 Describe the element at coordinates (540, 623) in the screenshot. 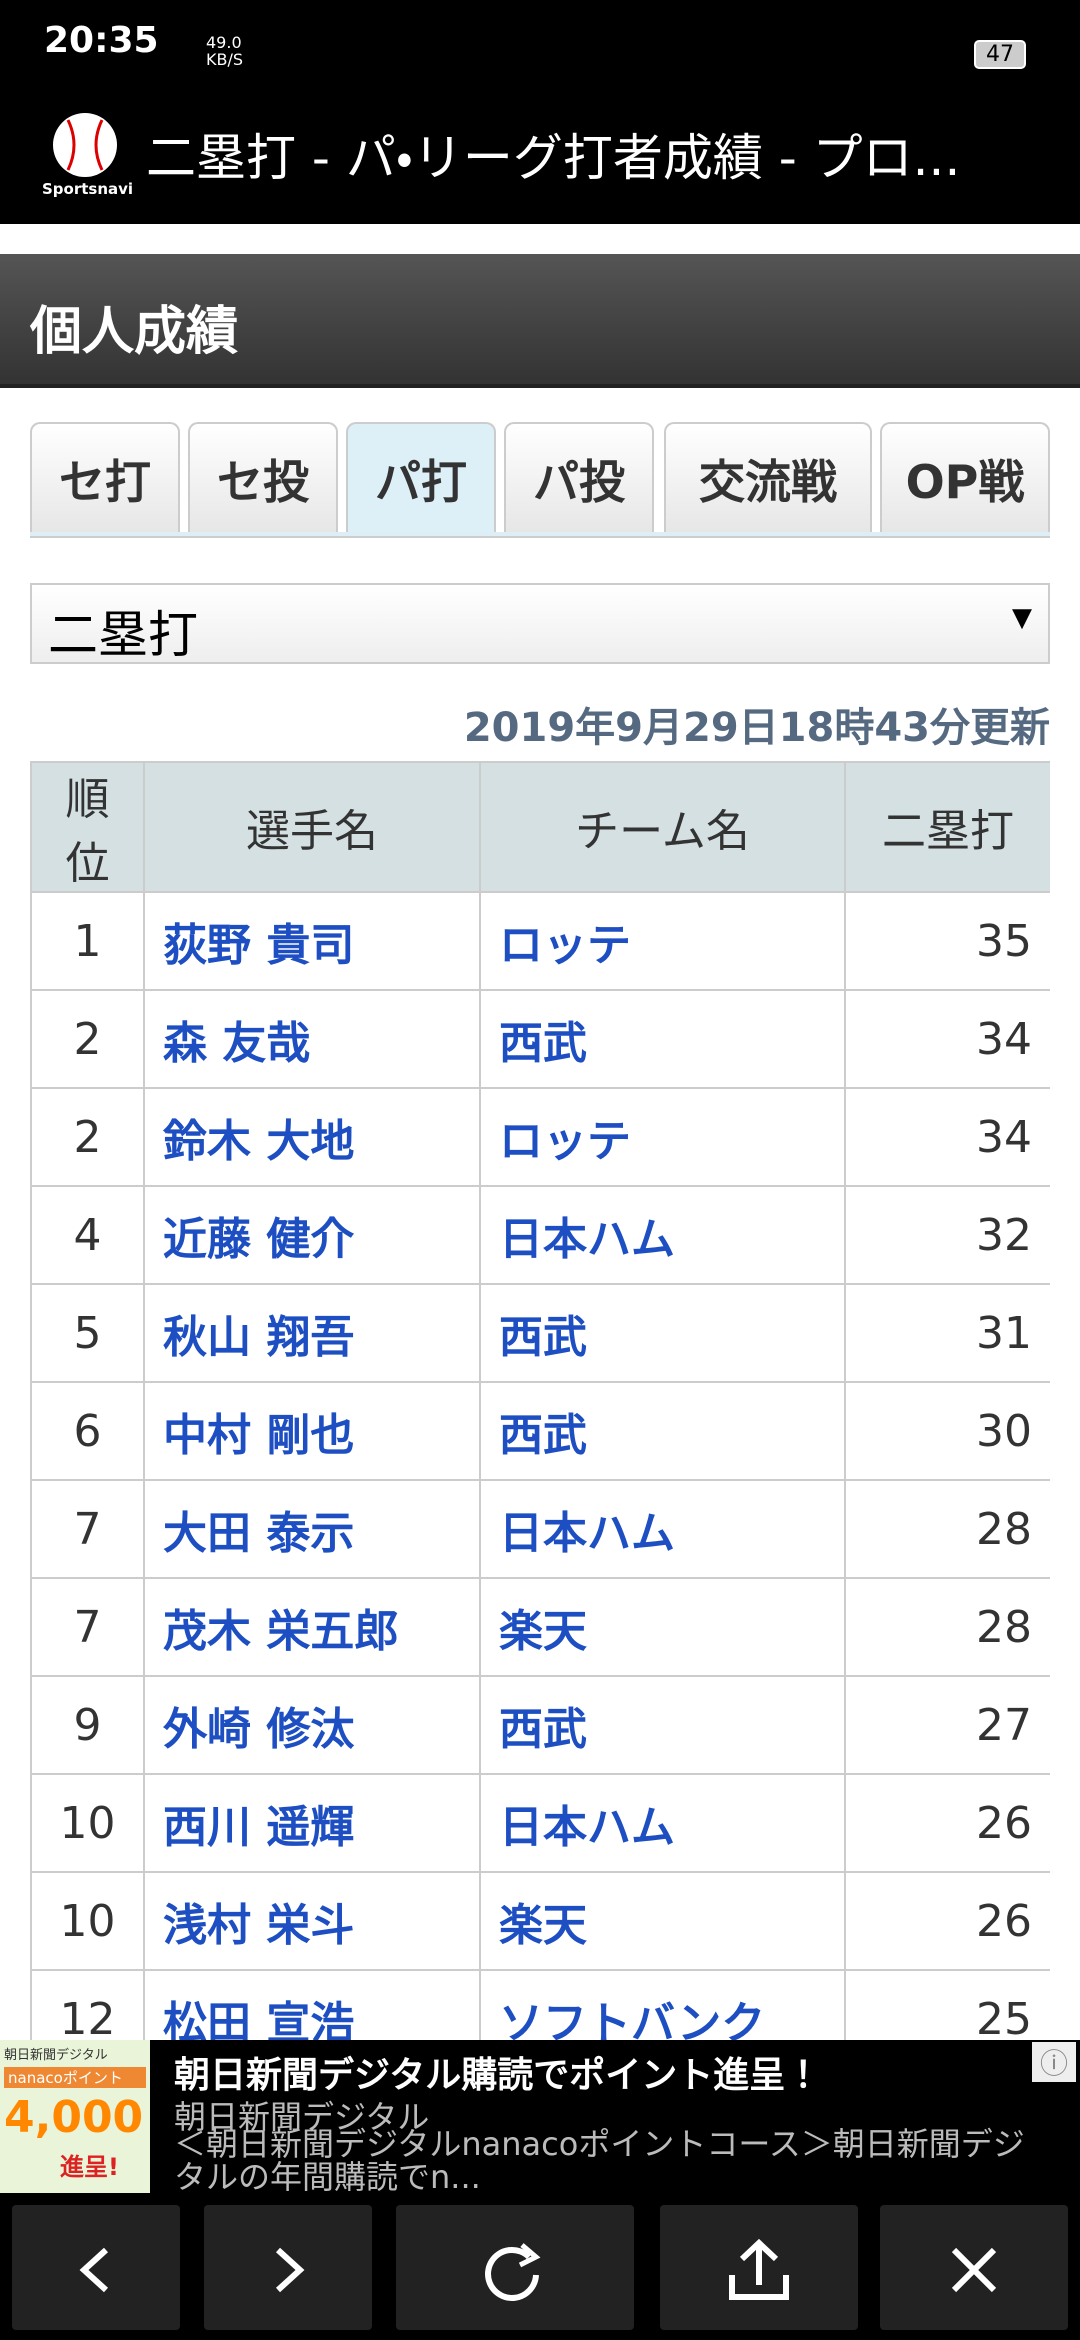

I see `dropdown: 二塁打 ▼` at that location.